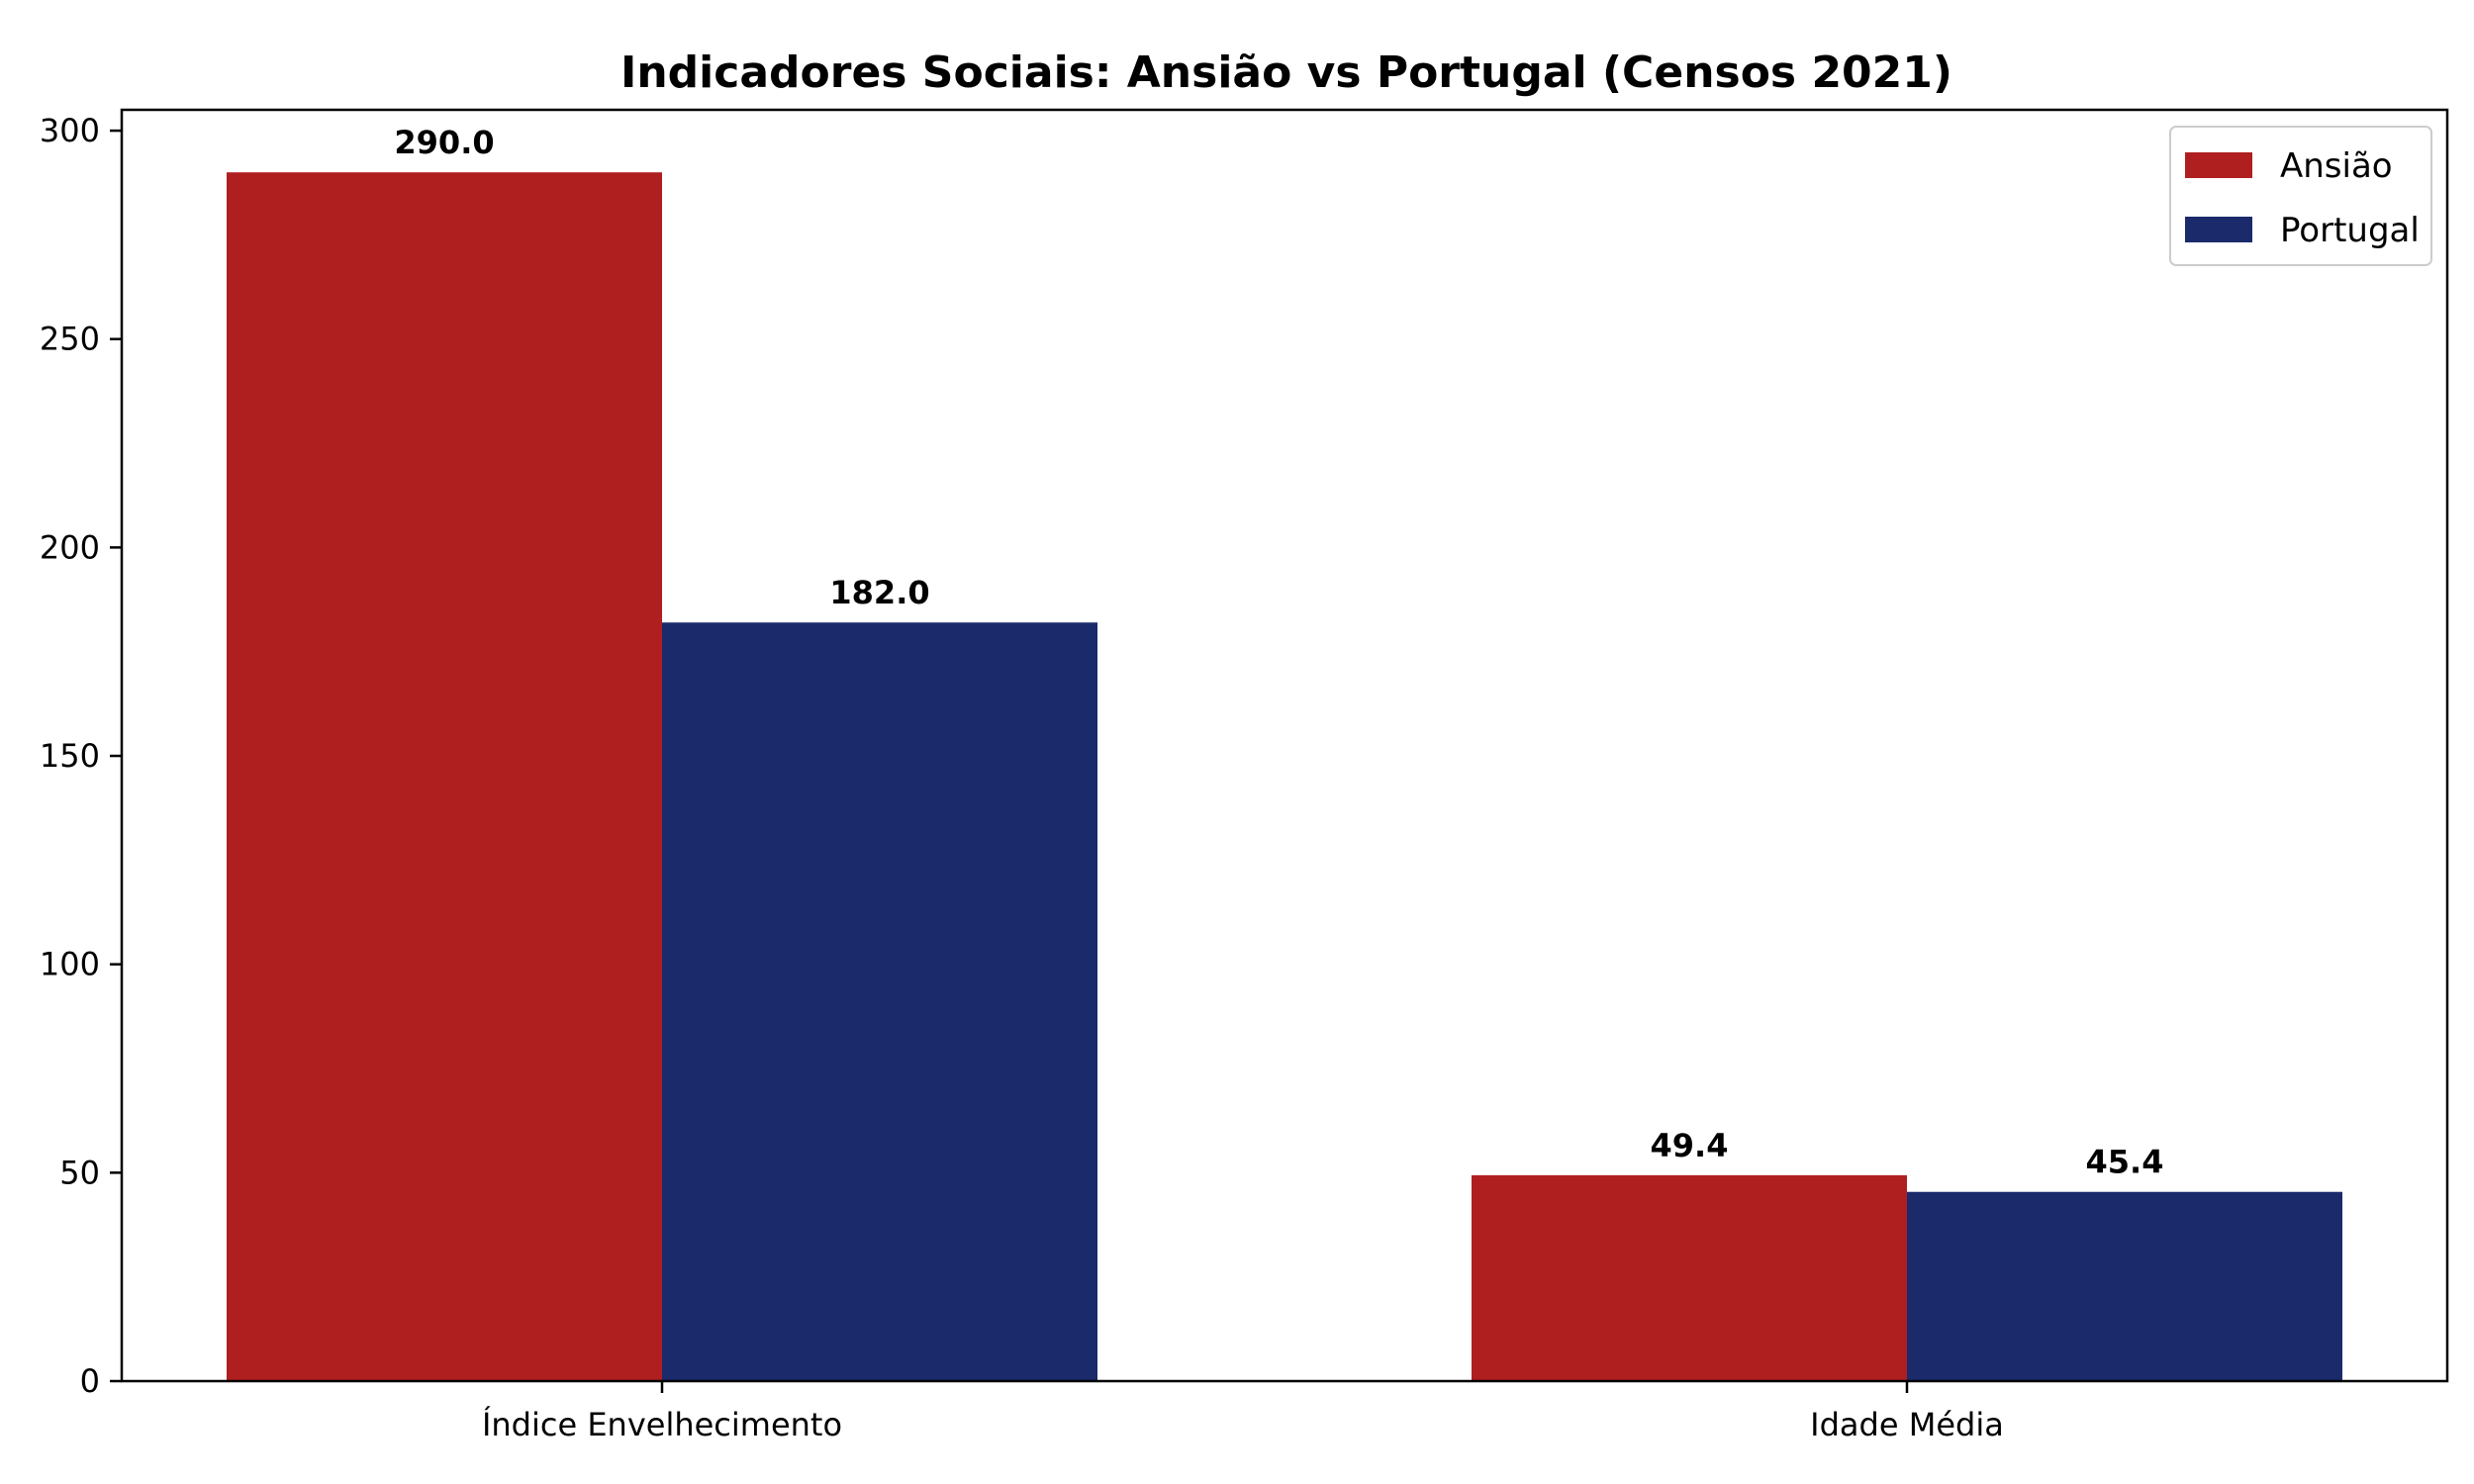 This screenshot has height=1484, width=2474. Describe the element at coordinates (1907, 1424) in the screenshot. I see `x-tick-label: Idade Média` at that location.